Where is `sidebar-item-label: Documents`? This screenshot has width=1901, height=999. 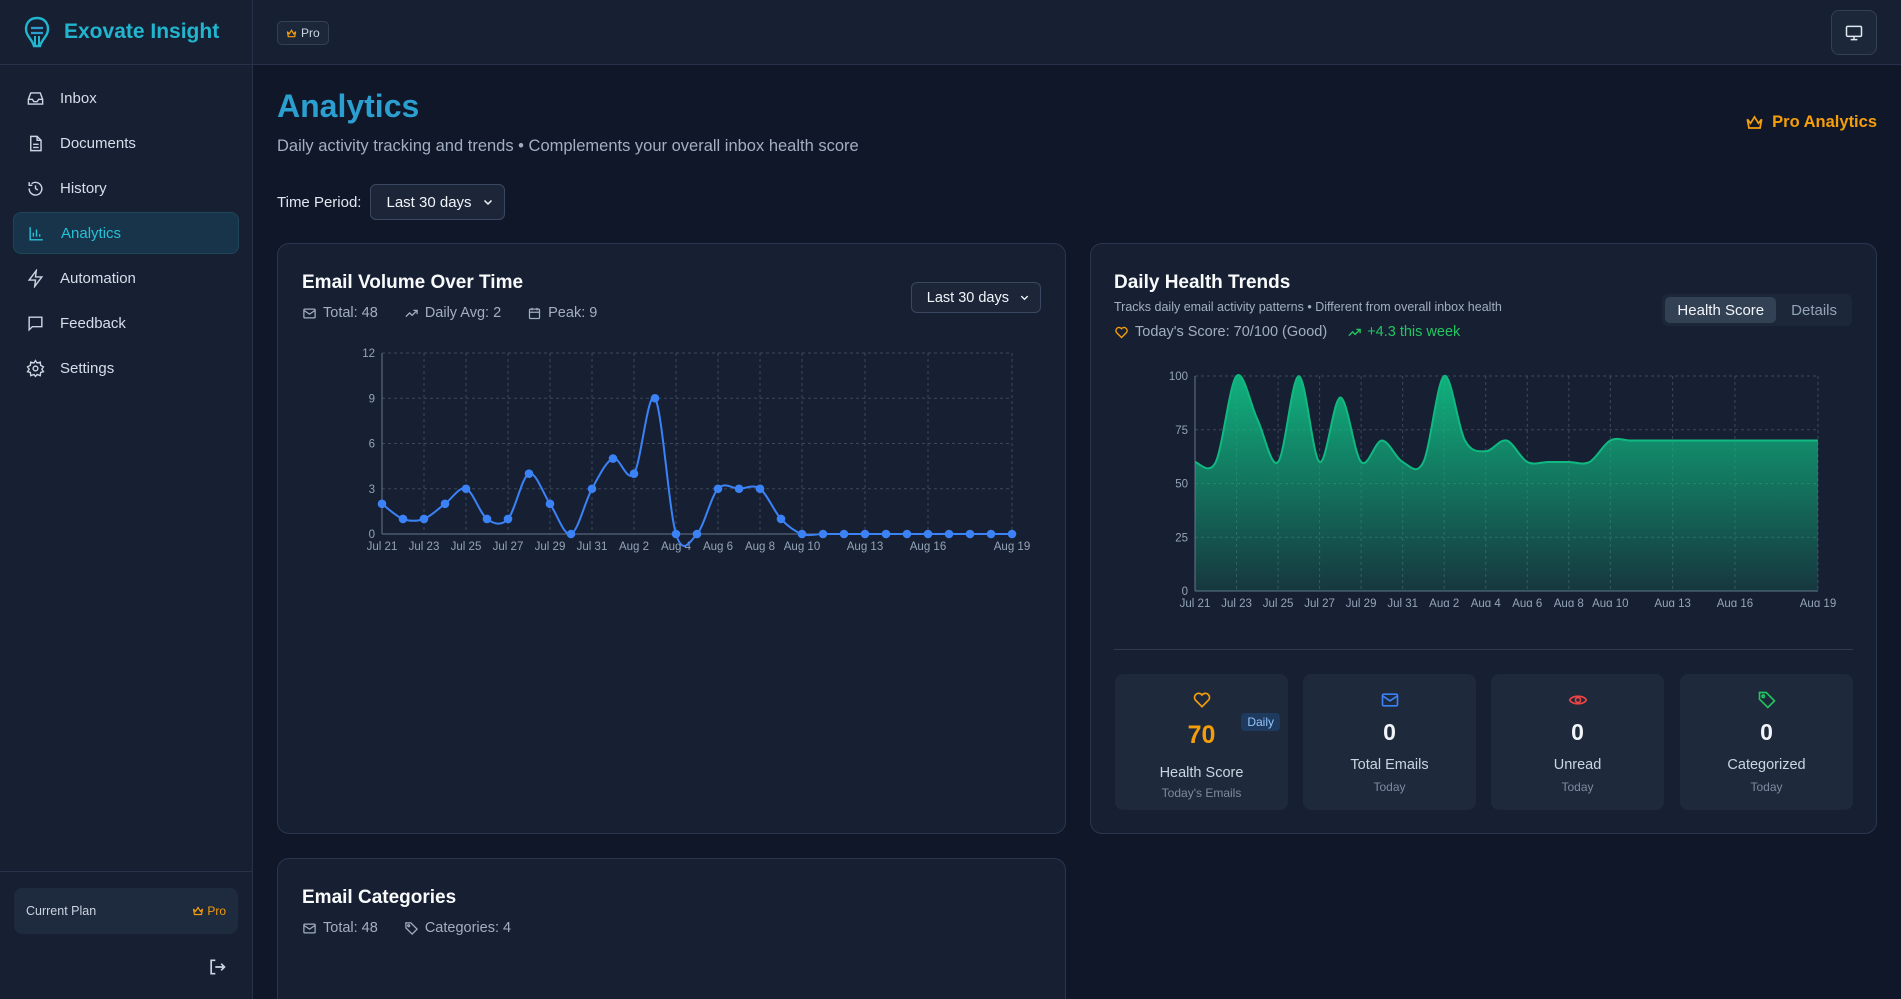
sidebar-item-label: Documents is located at coordinates (98, 143).